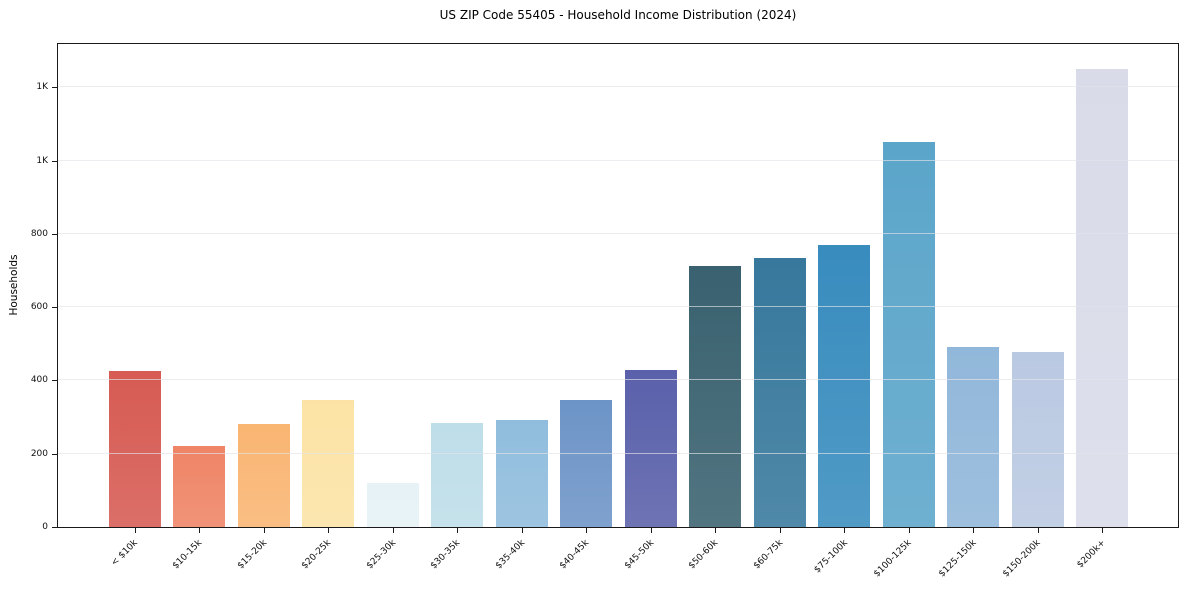 This screenshot has height=590, width=1189. I want to click on y-tick-label: 400, so click(39, 380).